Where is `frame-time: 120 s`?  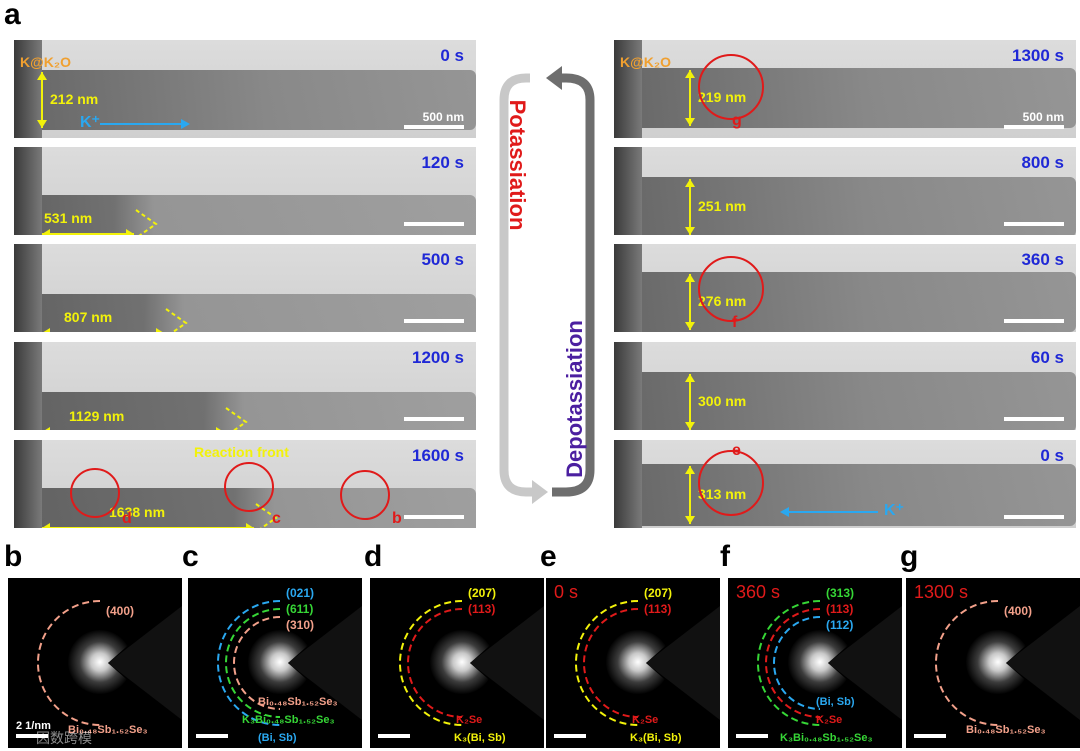 frame-time: 120 s is located at coordinates (442, 162).